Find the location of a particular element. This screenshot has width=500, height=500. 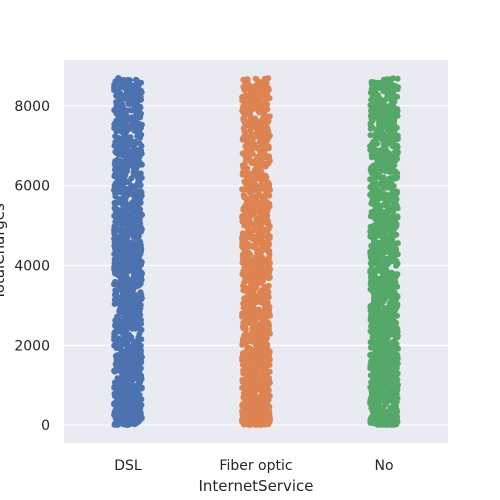

x-tick-label: No is located at coordinates (383, 466).